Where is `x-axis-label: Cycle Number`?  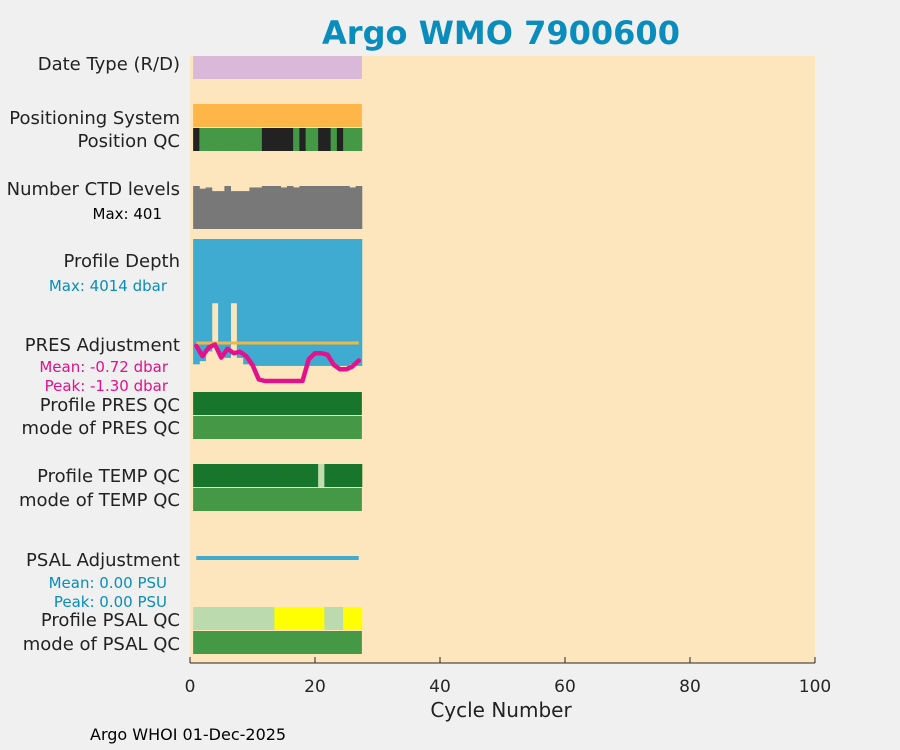
x-axis-label: Cycle Number is located at coordinates (501, 710).